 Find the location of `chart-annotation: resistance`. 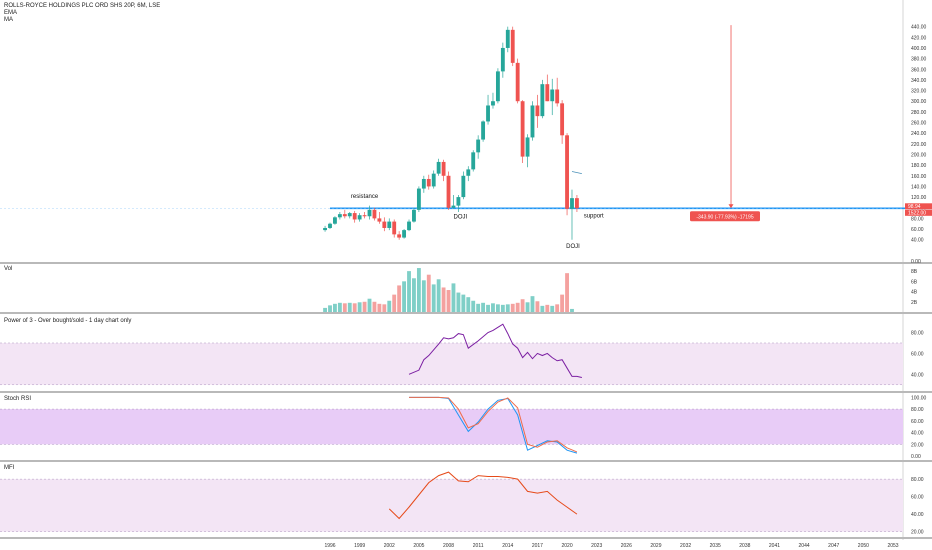

chart-annotation: resistance is located at coordinates (365, 197).